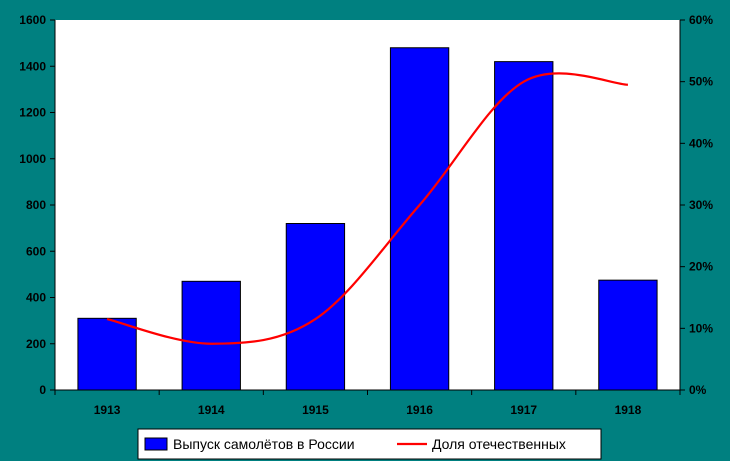 Image resolution: width=730 pixels, height=461 pixels. I want to click on y-tick-label: 800, so click(36, 205).